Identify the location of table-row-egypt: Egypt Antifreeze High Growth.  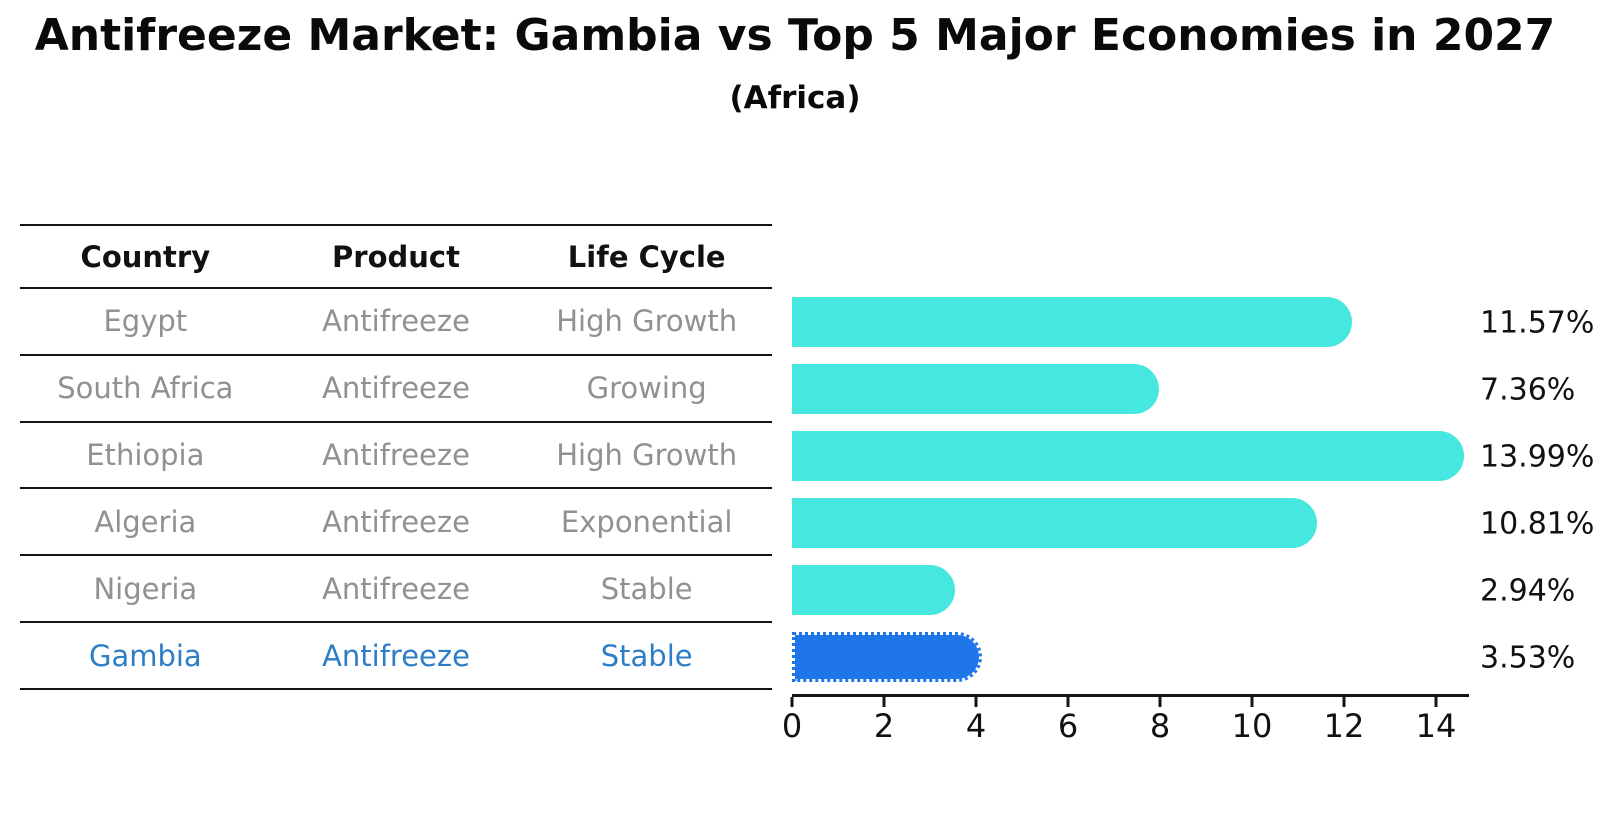
(396, 322).